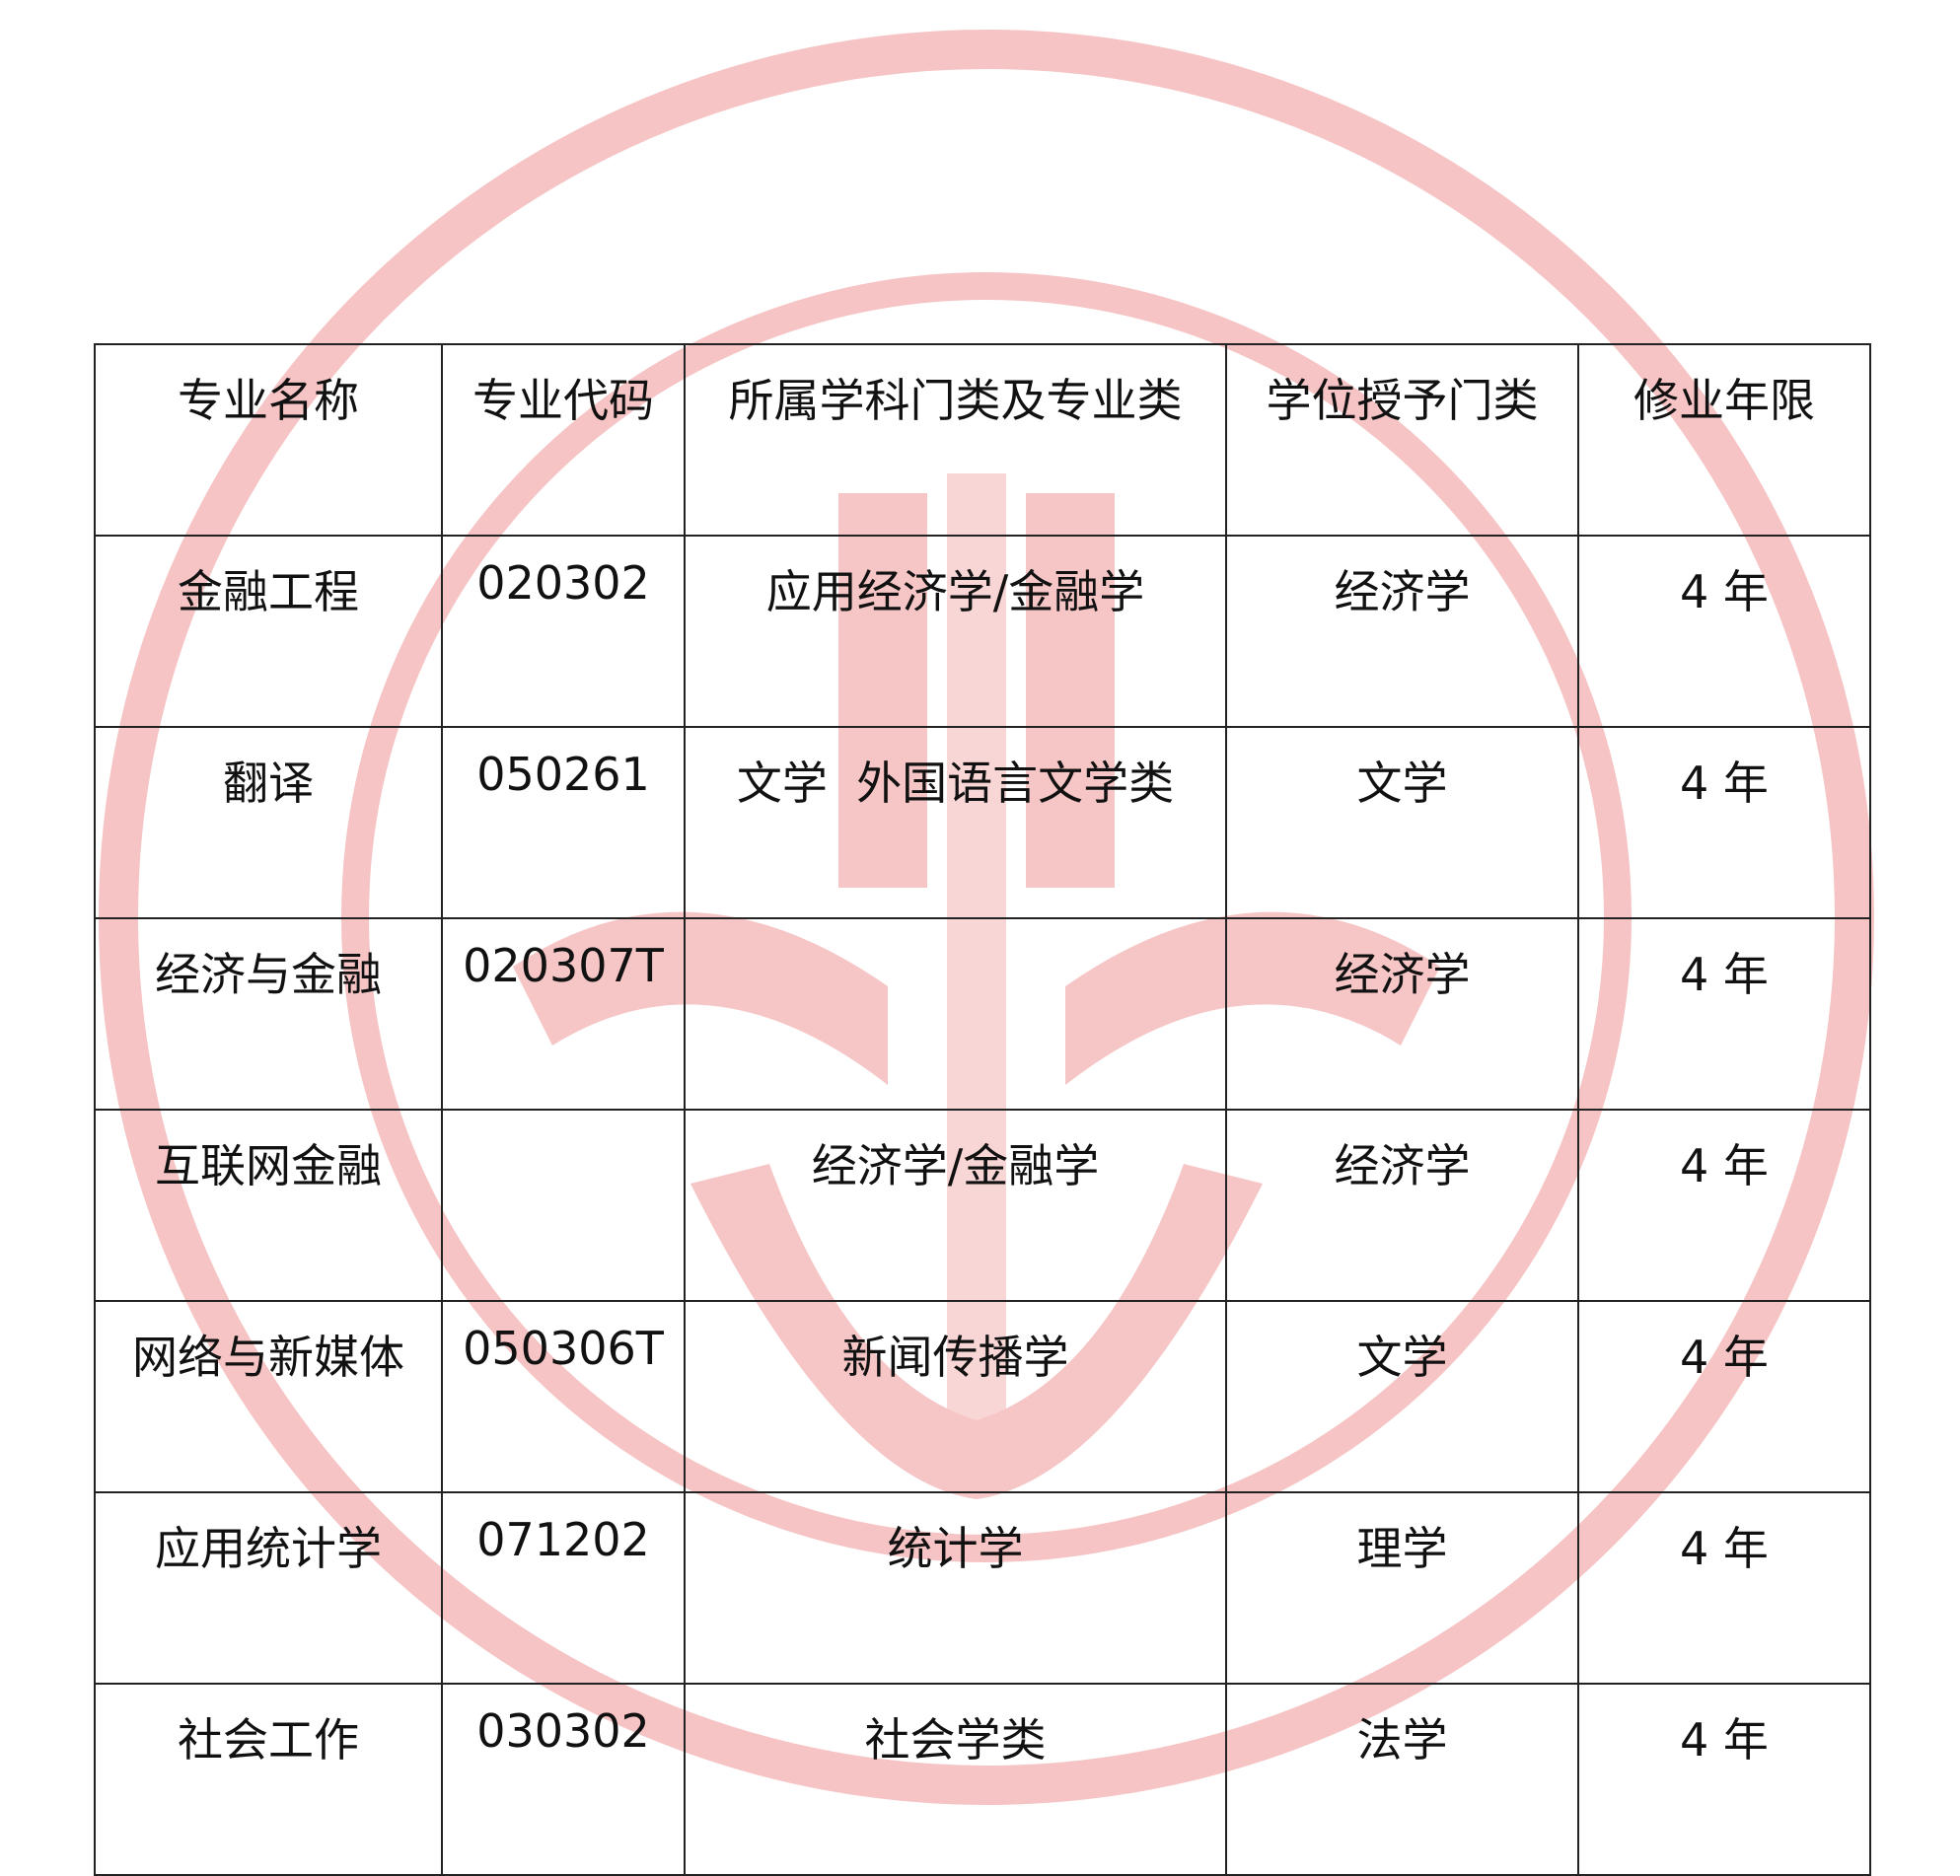 The height and width of the screenshot is (1876, 1960). What do you see at coordinates (268, 1779) in the screenshot?
I see `cell-major-name: 社会工作` at bounding box center [268, 1779].